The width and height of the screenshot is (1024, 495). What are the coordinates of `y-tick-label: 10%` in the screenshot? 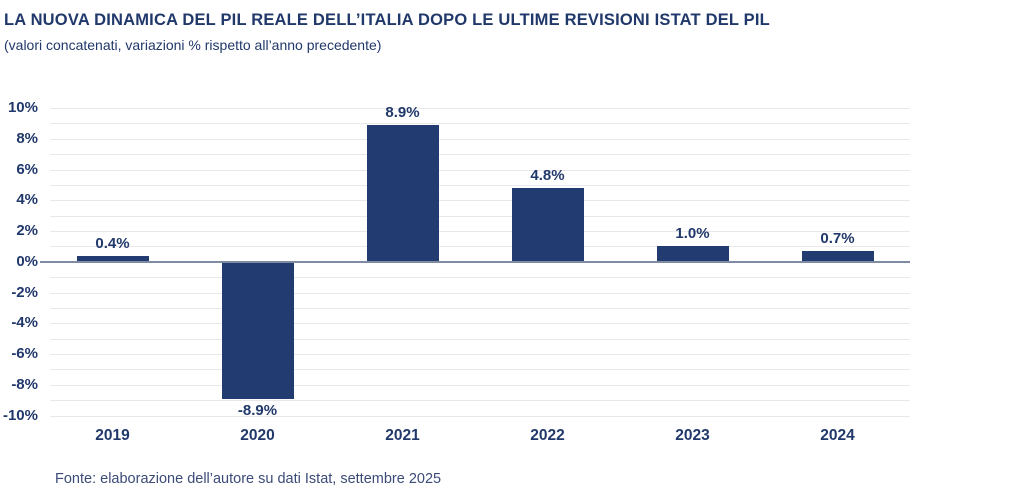 It's located at (22, 107).